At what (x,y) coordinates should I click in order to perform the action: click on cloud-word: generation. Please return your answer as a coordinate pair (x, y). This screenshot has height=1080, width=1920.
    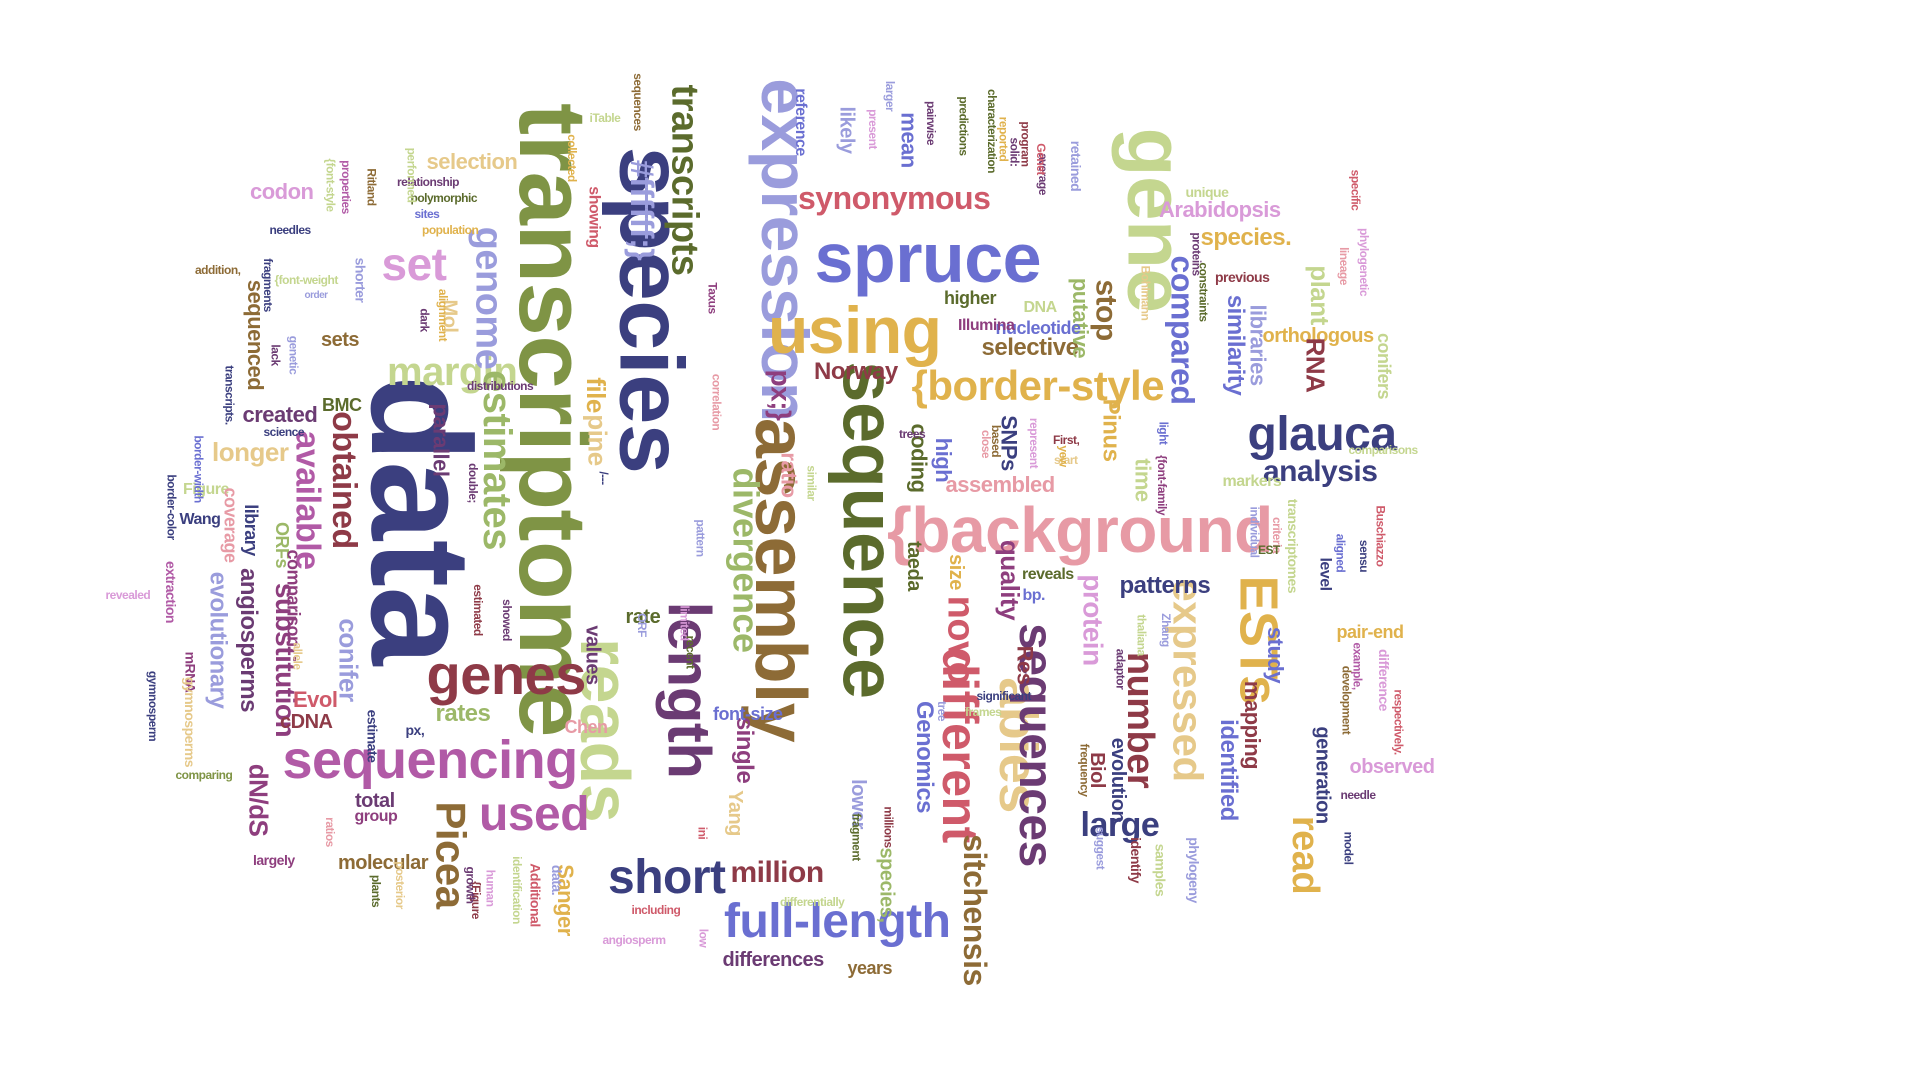
    Looking at the image, I should click on (1322, 775).